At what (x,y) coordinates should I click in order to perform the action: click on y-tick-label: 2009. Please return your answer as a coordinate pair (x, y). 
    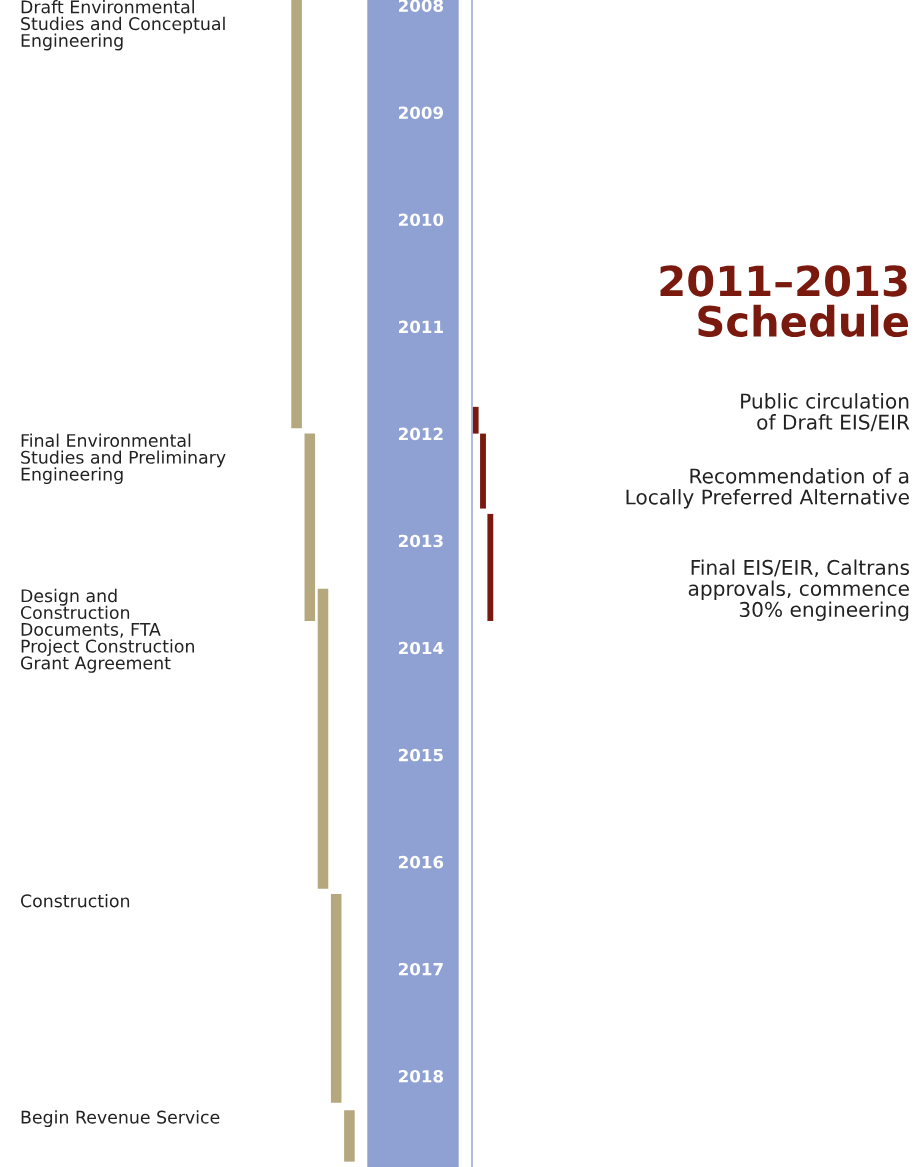
    Looking at the image, I should click on (420, 112).